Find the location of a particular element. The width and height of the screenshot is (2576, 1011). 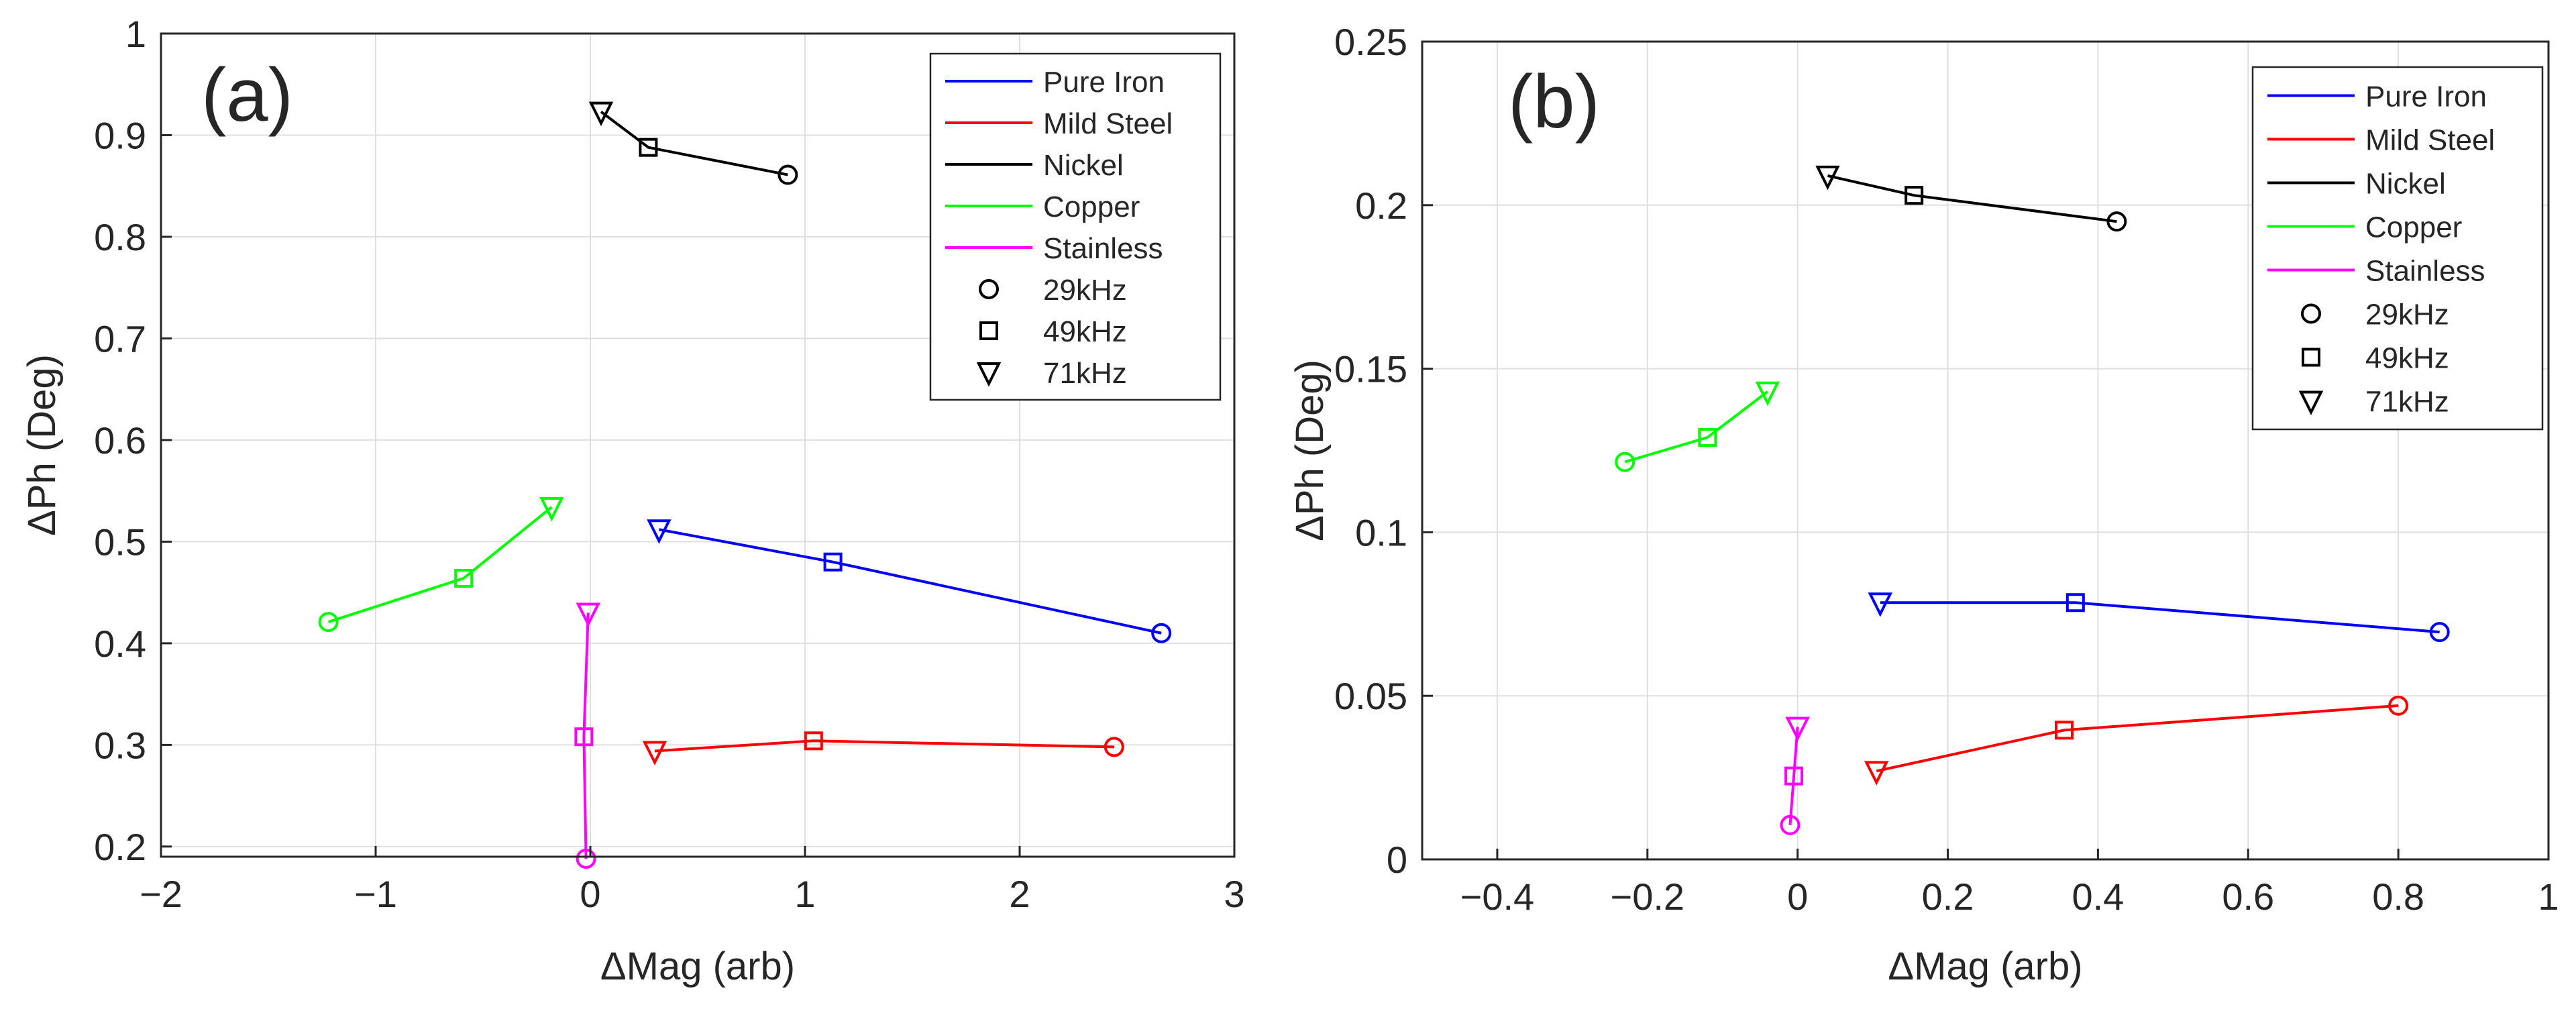

panel-a-legend-label-copper: Copper is located at coordinates (1091, 207).